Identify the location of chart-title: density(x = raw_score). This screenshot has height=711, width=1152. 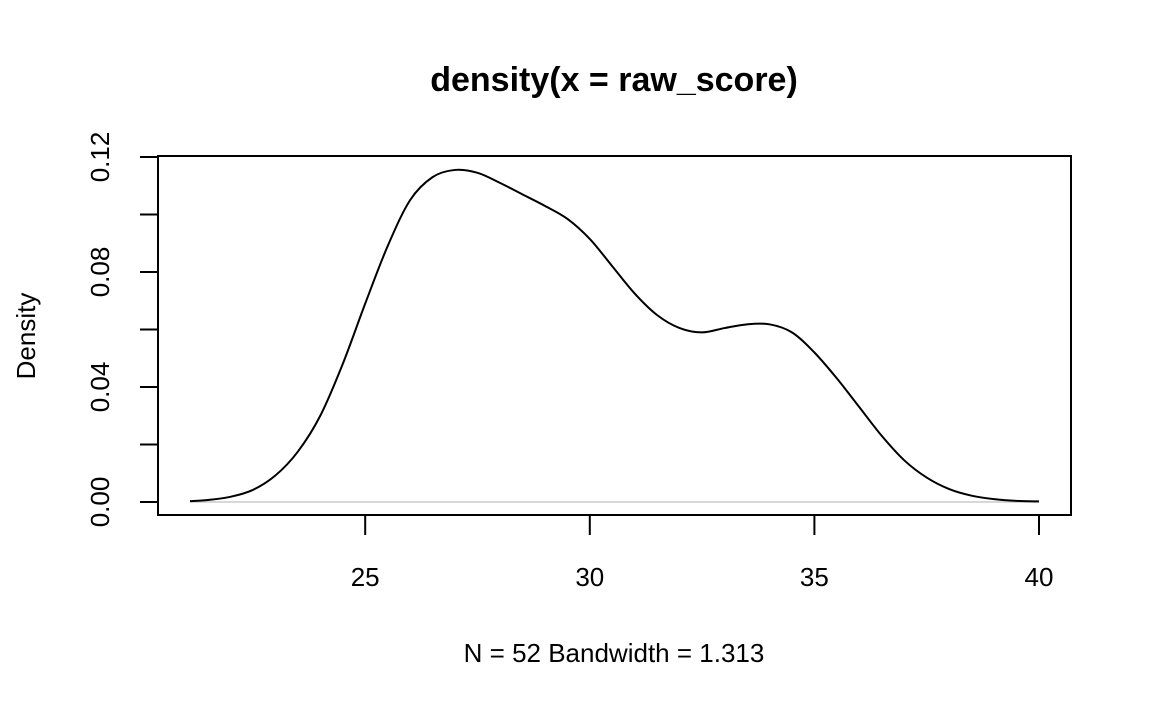
(614, 80).